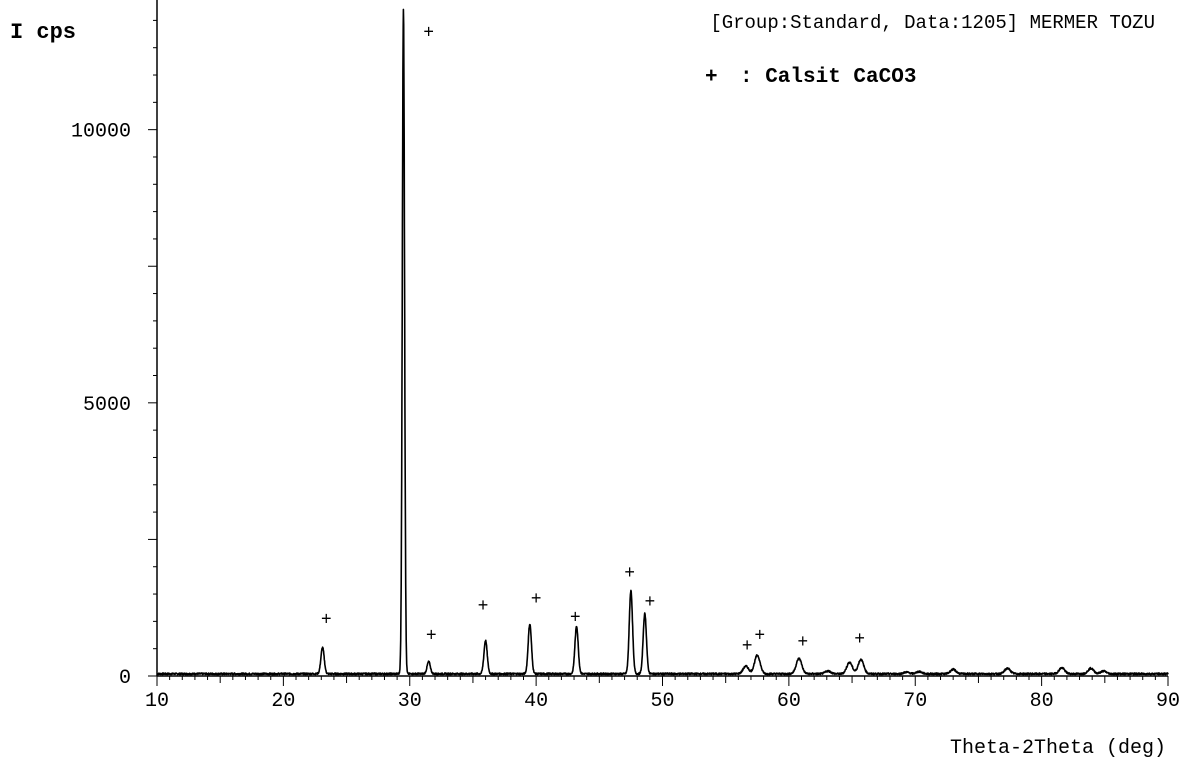  I want to click on x-axis-label: Theta-2Theta (deg), so click(1058, 748).